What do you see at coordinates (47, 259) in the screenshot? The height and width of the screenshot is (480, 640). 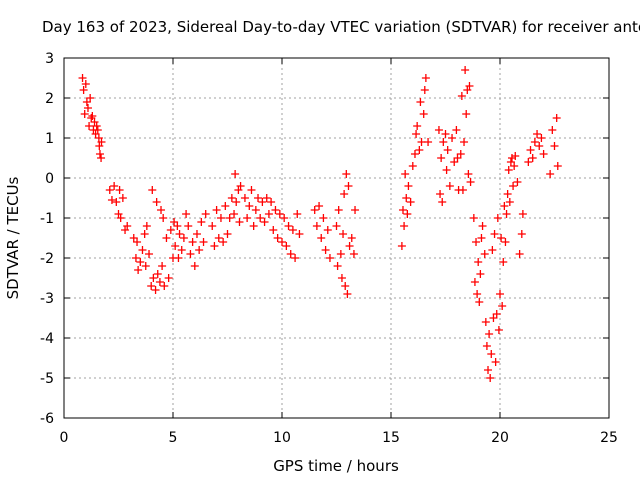 I see `y-tick-label: -2` at bounding box center [47, 259].